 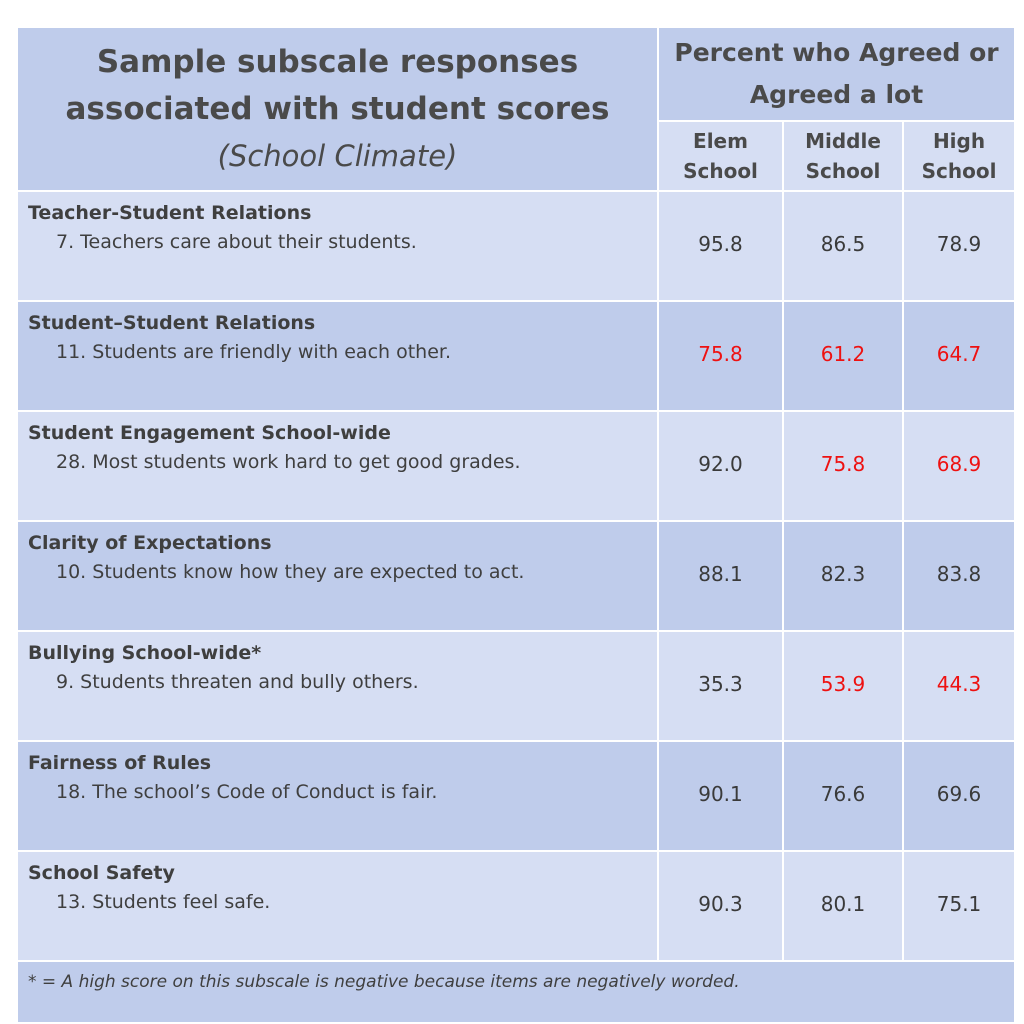 What do you see at coordinates (337, 156) in the screenshot?
I see `title-line-3: (School Climate)` at bounding box center [337, 156].